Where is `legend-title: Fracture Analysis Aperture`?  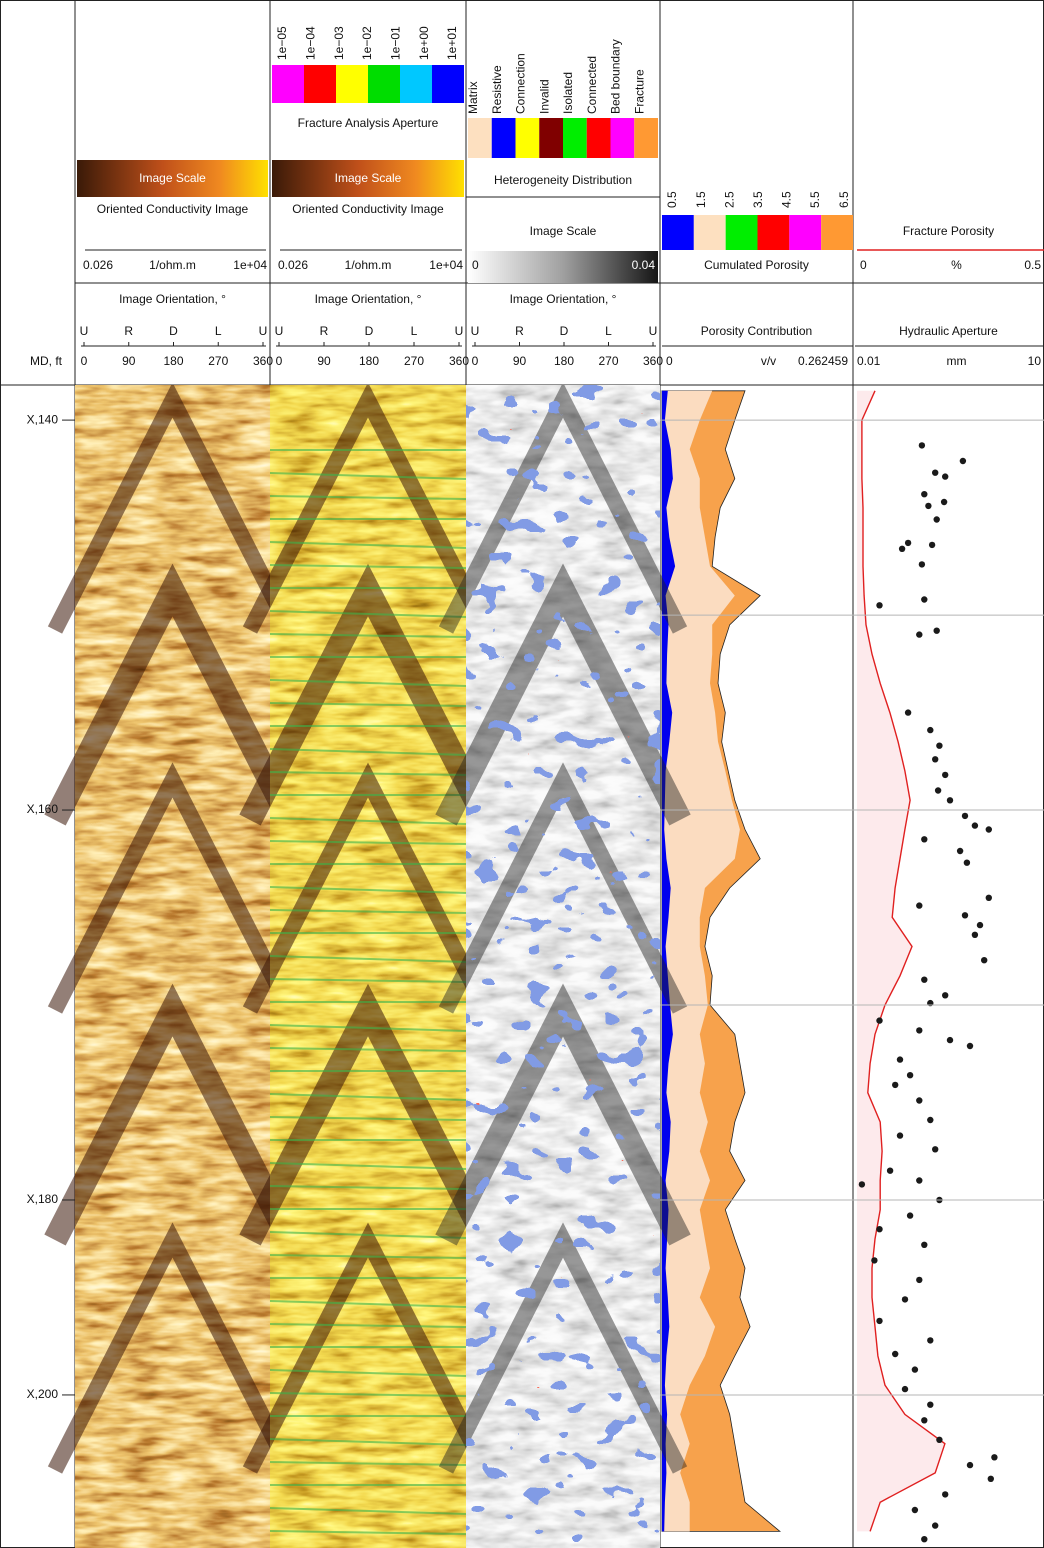 legend-title: Fracture Analysis Aperture is located at coordinates (368, 123).